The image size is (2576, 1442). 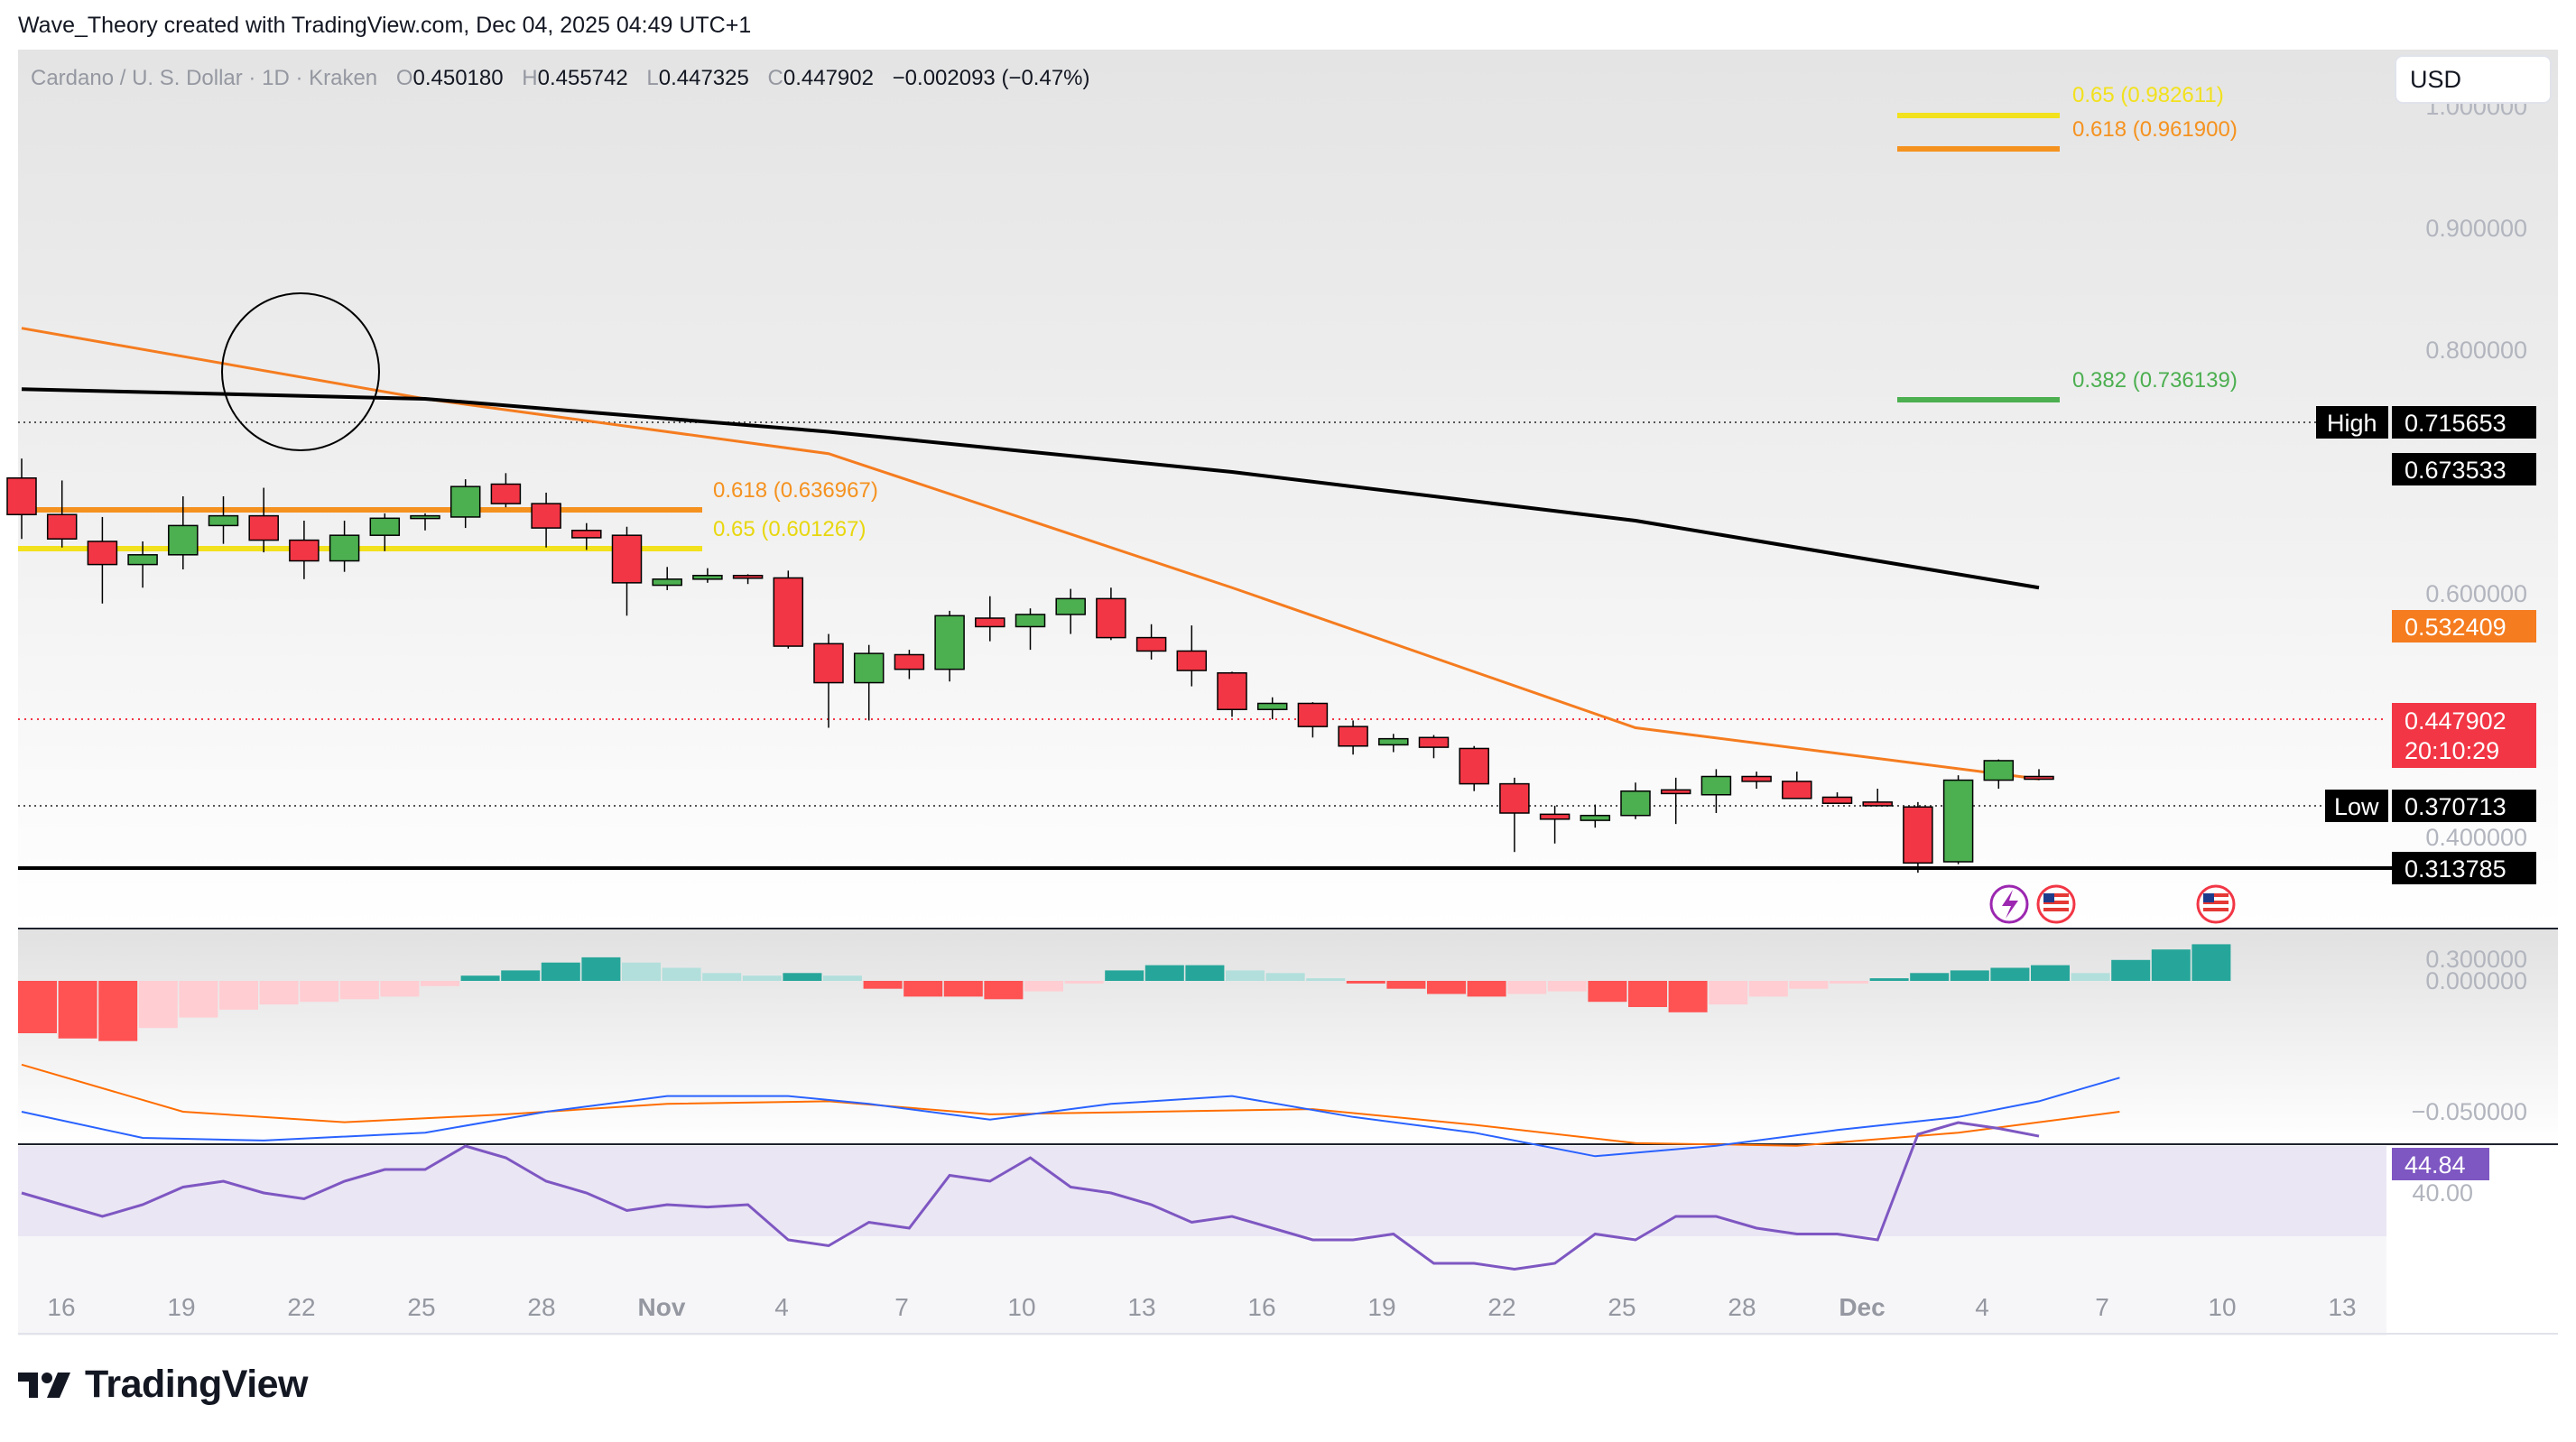 I want to click on open-value: 0.450180, so click(x=457, y=78).